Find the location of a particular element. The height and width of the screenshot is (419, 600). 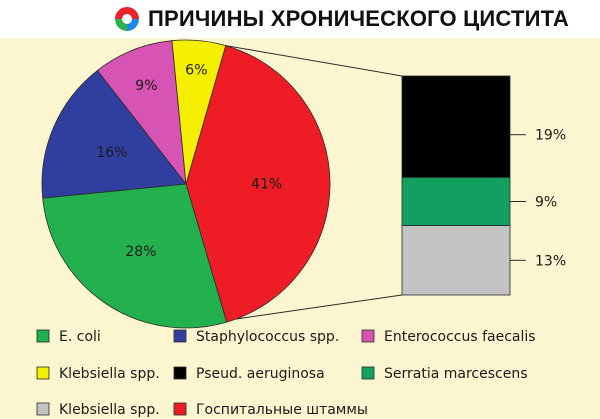

bar-segment-label-1: 9% is located at coordinates (546, 203).